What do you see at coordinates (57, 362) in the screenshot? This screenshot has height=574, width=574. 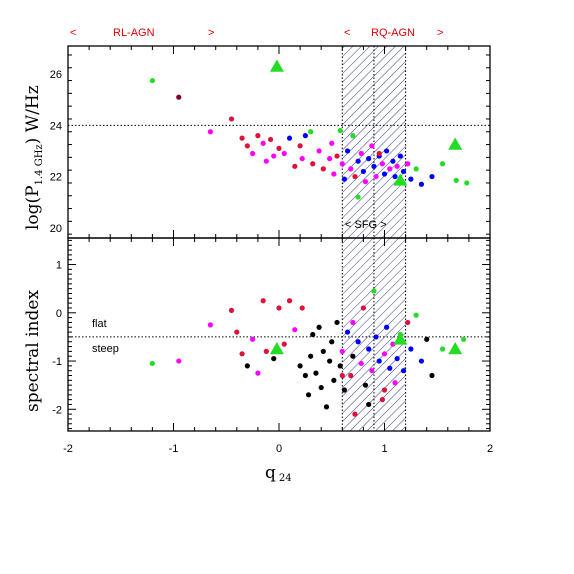 I see `bottom-y-tick-label: -1` at bounding box center [57, 362].